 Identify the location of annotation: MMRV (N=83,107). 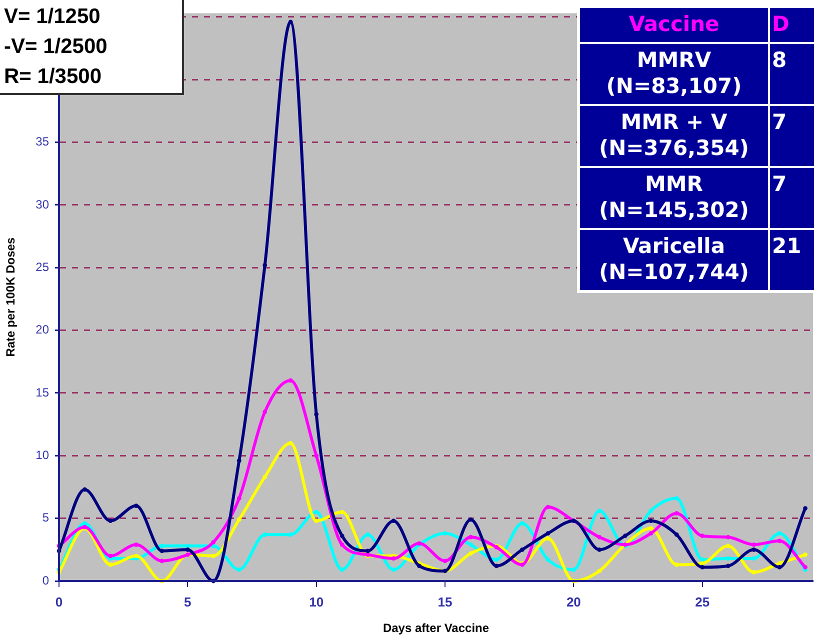
(673, 74).